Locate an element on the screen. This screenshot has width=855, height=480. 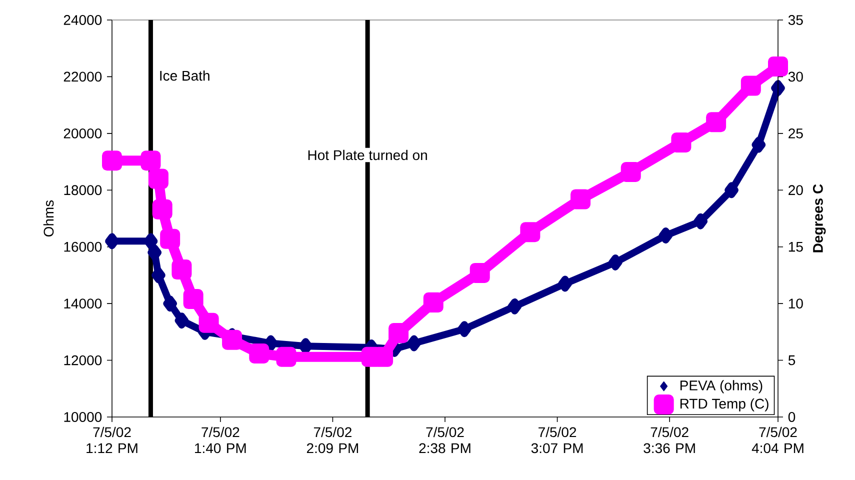
x-tick-label: 7/5/02 1:40 PM is located at coordinates (220, 440).